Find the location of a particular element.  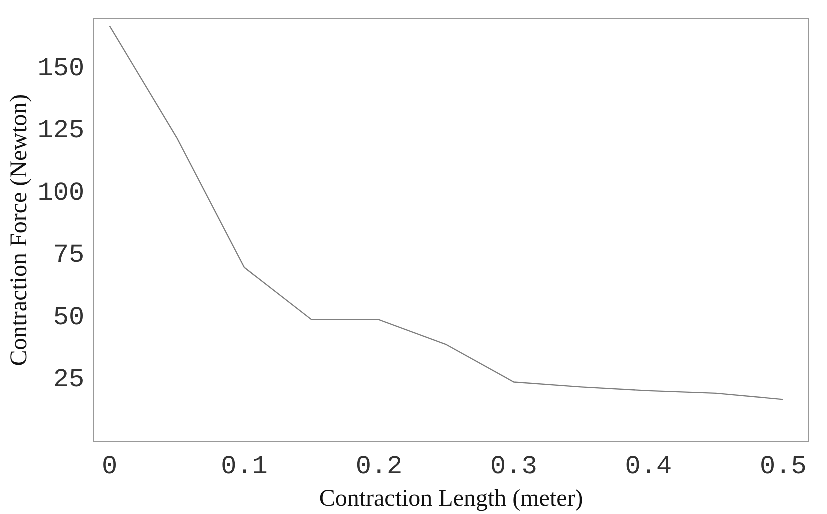

x-tick-label: 0.2 is located at coordinates (379, 466).